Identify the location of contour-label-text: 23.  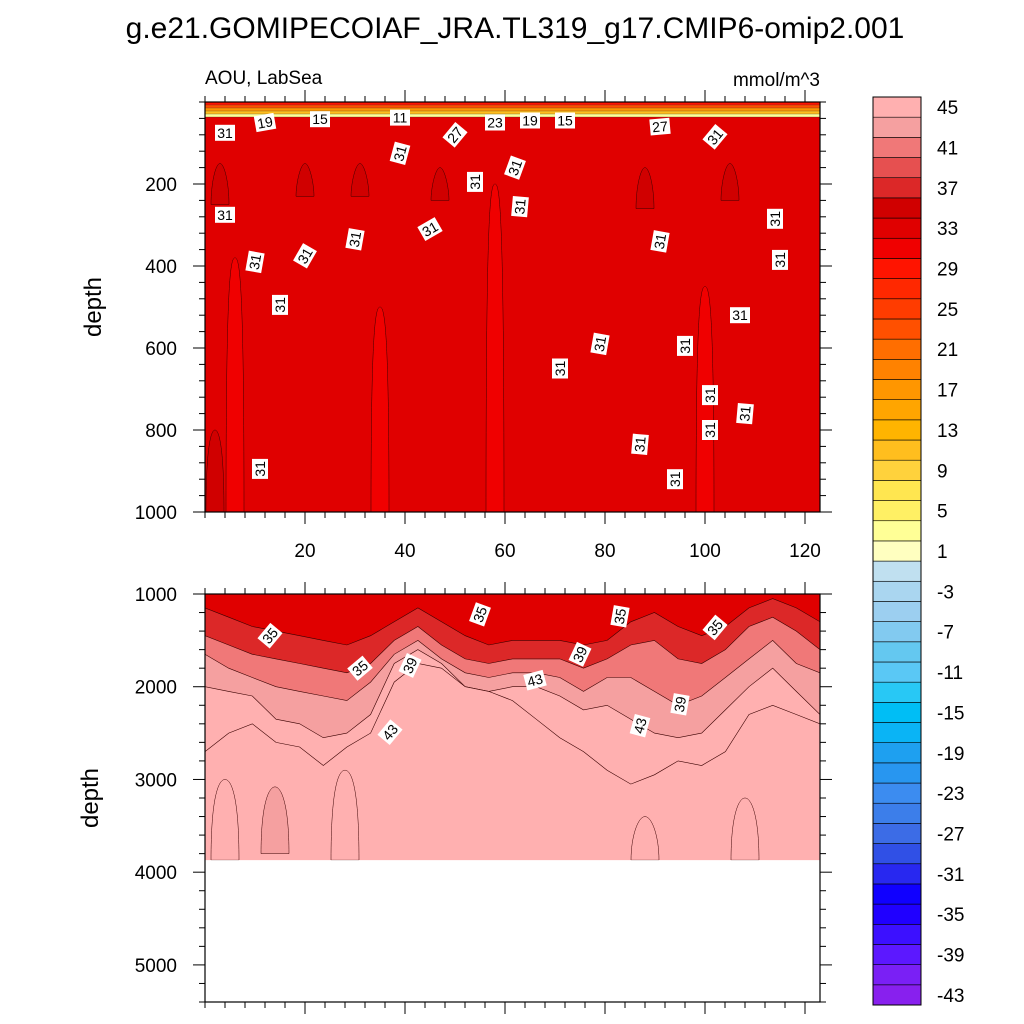
(495, 123).